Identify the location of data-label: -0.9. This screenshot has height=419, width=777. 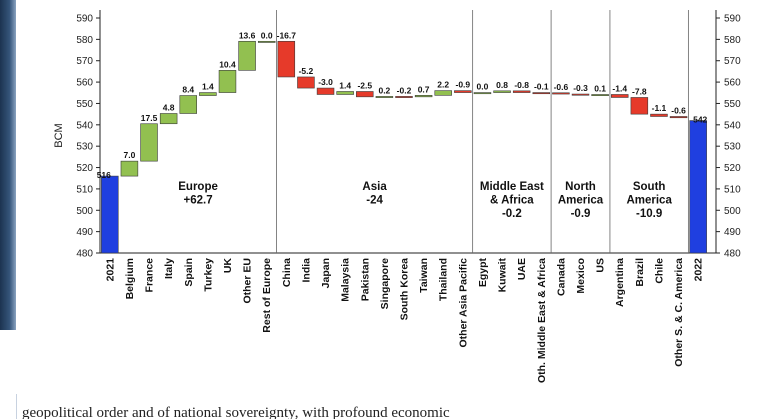
(463, 85).